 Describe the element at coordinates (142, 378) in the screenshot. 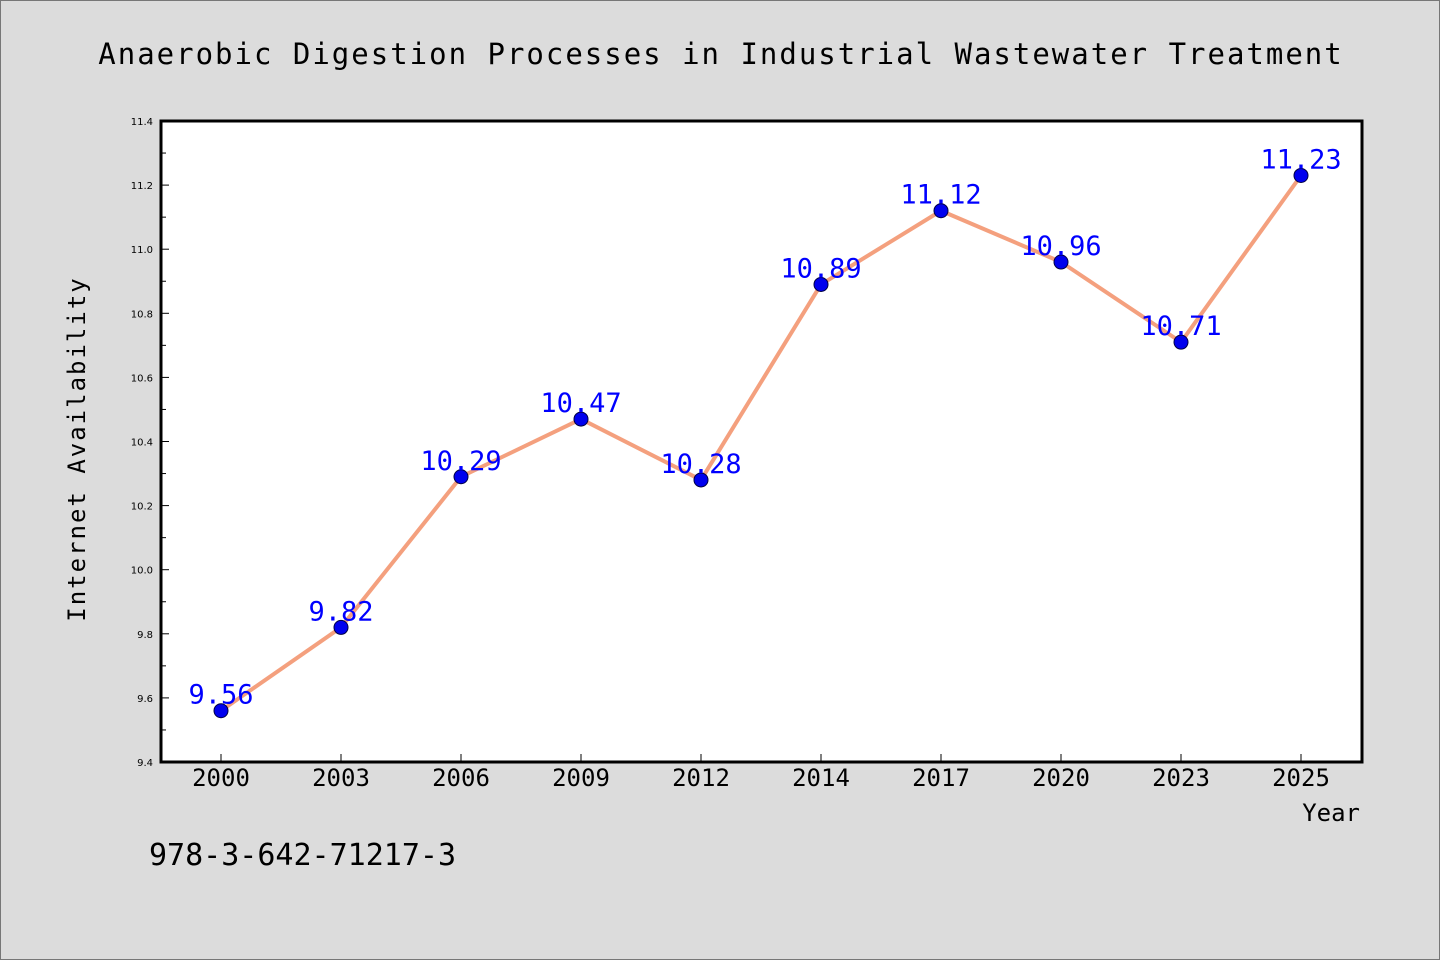

I see `y-tick-label: 10.6` at that location.